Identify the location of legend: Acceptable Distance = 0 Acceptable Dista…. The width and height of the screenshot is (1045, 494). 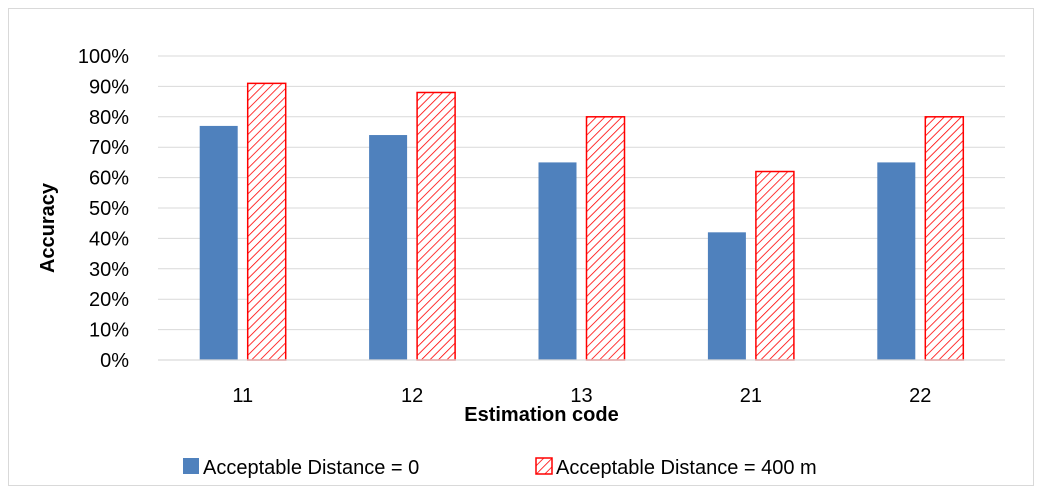
(500, 468).